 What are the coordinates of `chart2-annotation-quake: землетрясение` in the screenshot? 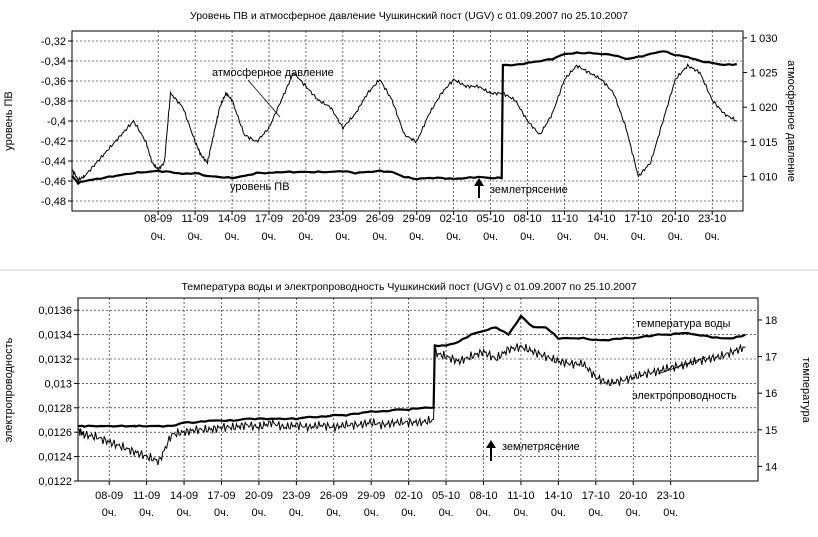 It's located at (541, 447).